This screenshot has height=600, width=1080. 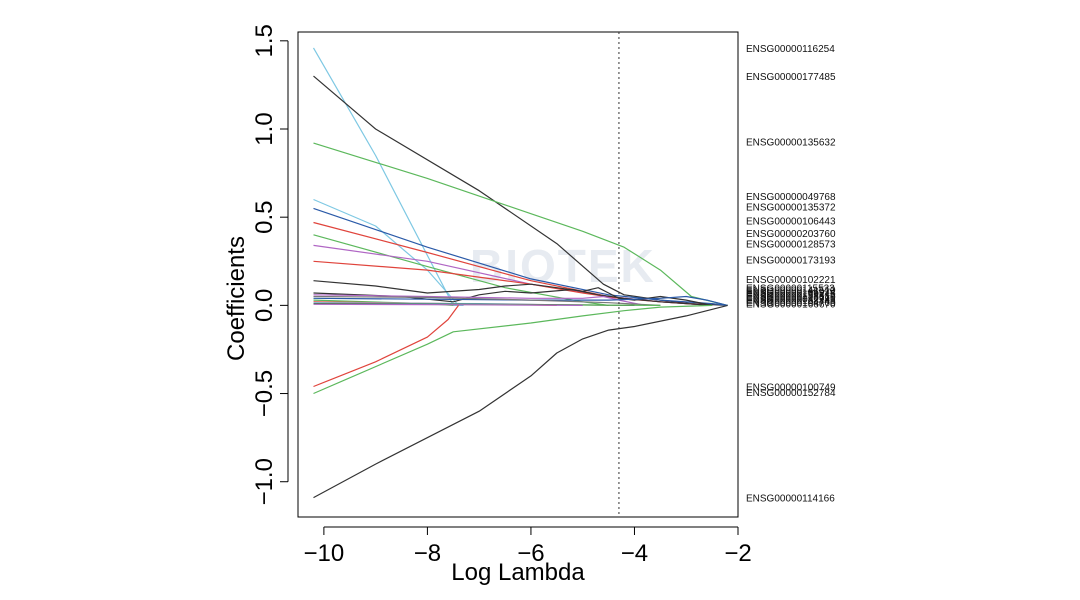 I want to click on gene-label-ENSG00000082781: ENSG00000082781, so click(x=791, y=299).